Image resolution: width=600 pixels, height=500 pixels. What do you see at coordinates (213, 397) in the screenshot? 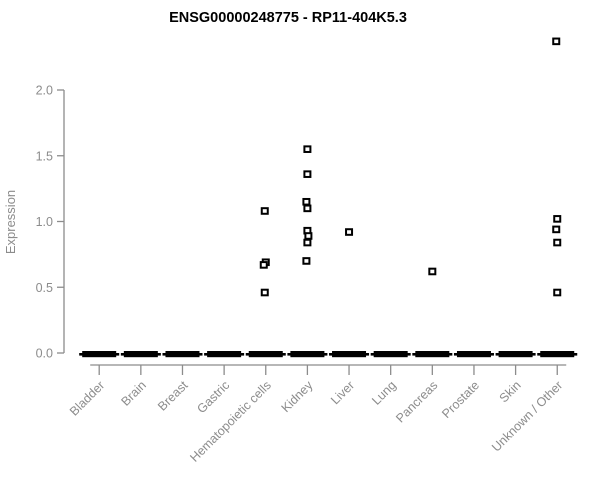
I see `x-category-label: Gastric` at bounding box center [213, 397].